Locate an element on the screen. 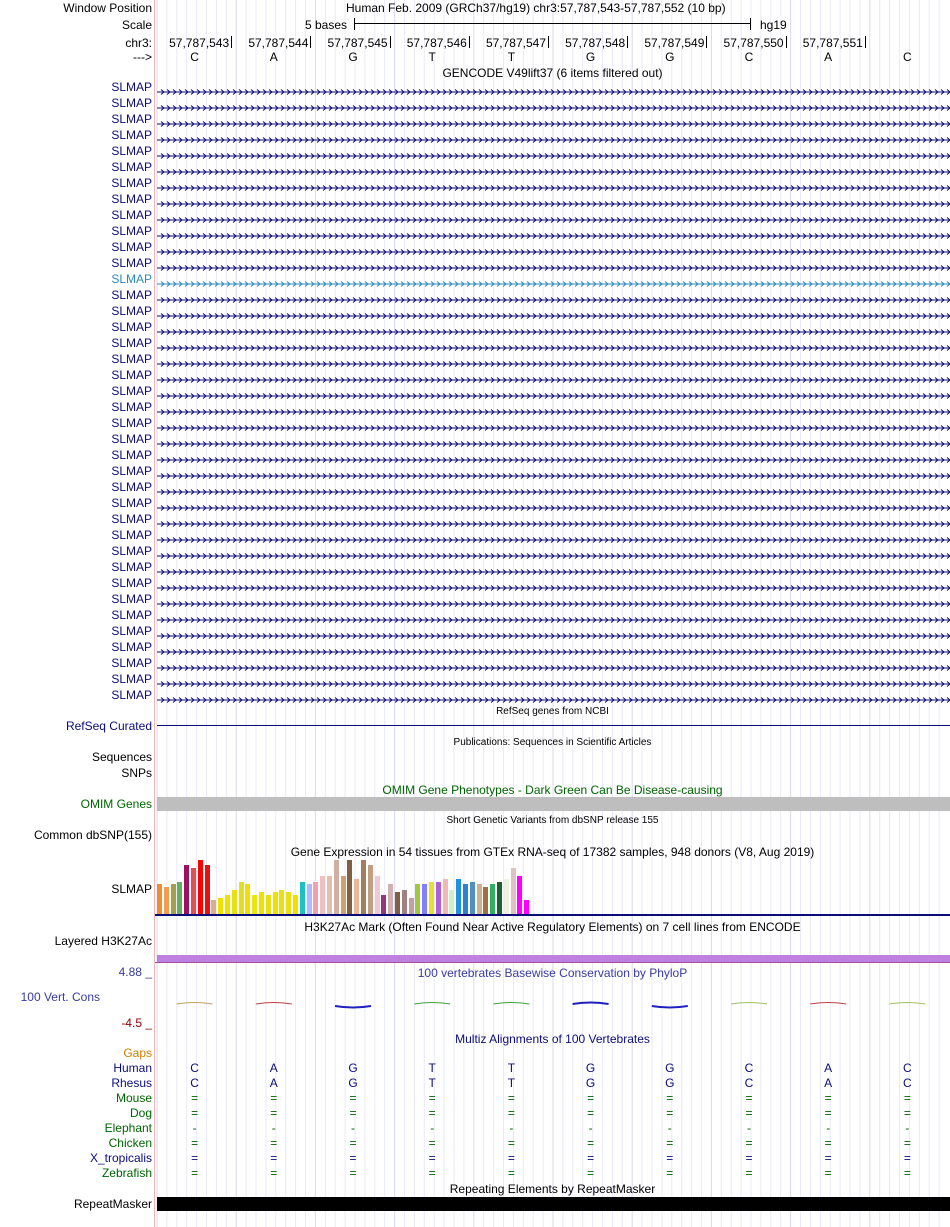  dbsnp-label: Common dbSNP(155) is located at coordinates (92, 835).